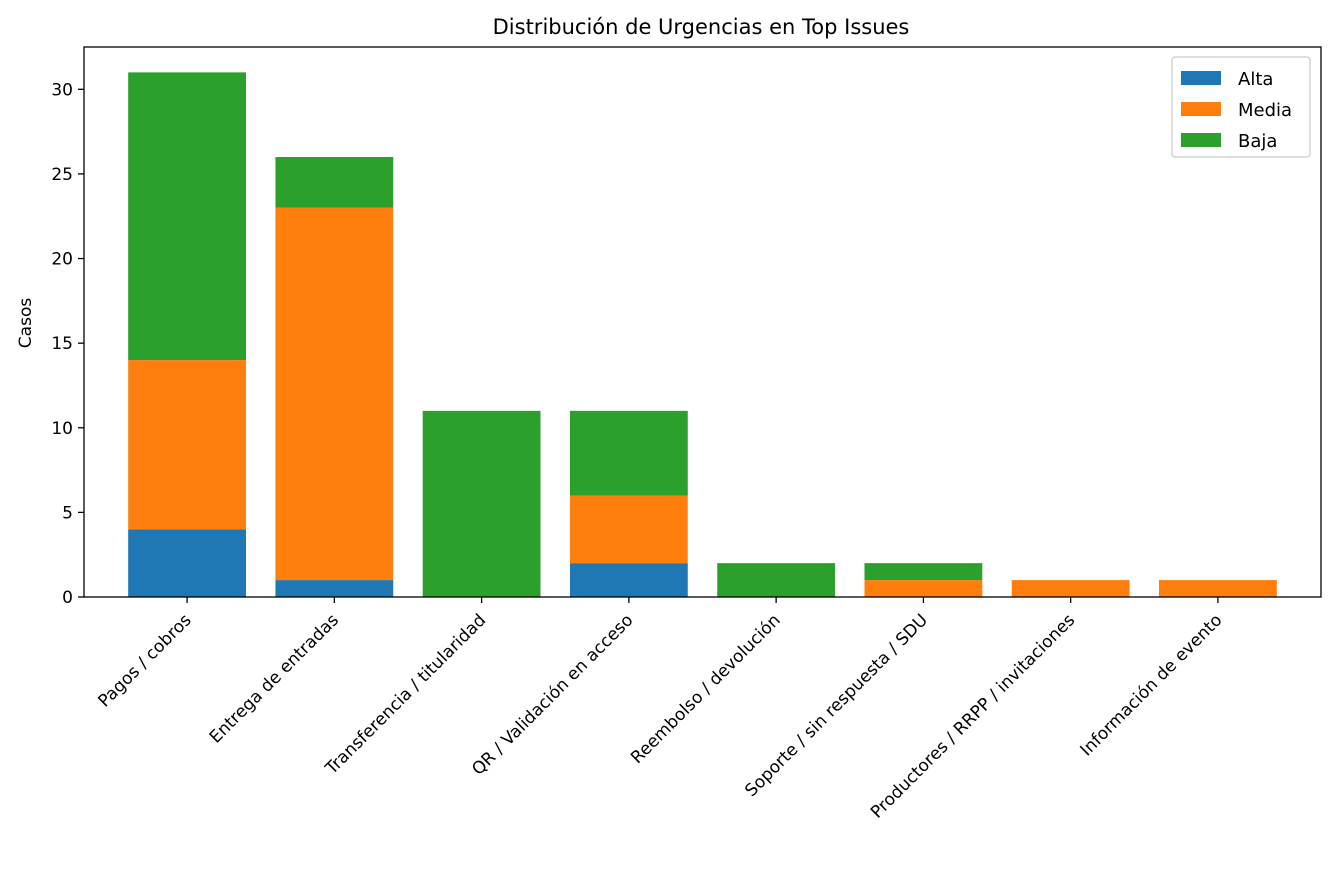 The height and width of the screenshot is (883, 1334). Describe the element at coordinates (1257, 141) in the screenshot. I see `legend-label-baja: Baja` at that location.